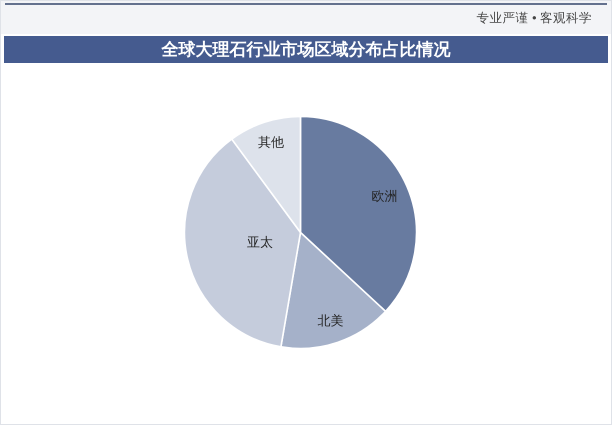  I want to click on chart-title: 全球大理石行业市场区域分布占比情况, so click(306, 49).